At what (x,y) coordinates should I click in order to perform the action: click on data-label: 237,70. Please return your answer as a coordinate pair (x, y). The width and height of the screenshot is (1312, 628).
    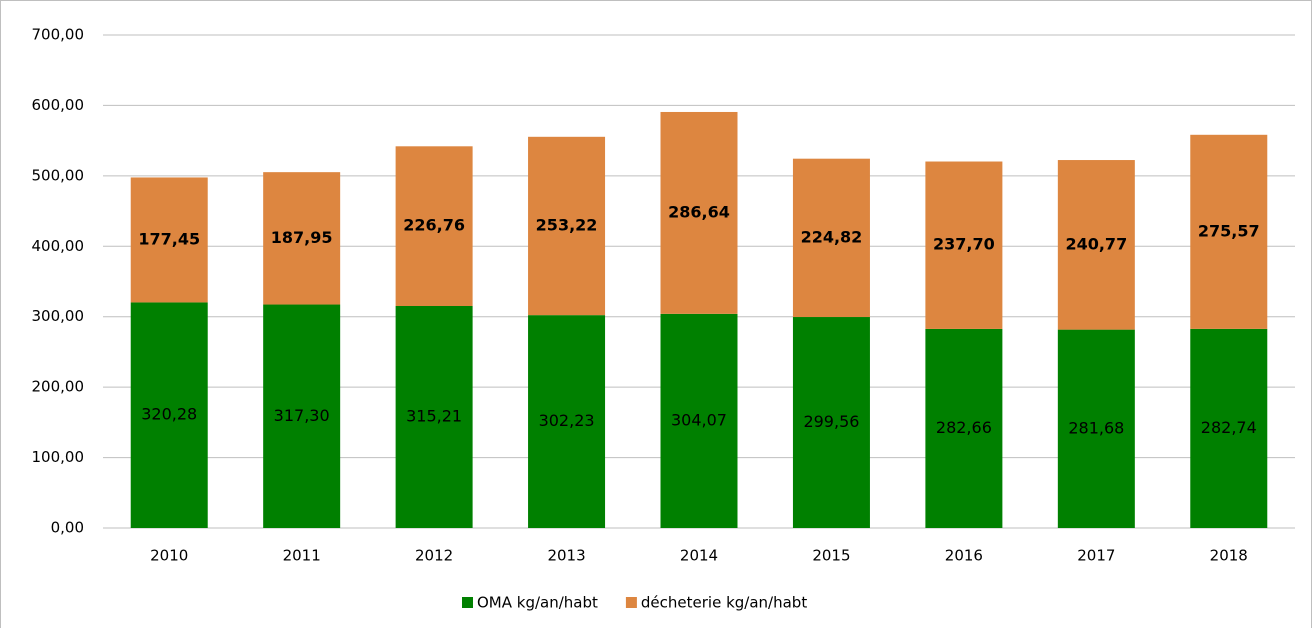
    Looking at the image, I should click on (964, 244).